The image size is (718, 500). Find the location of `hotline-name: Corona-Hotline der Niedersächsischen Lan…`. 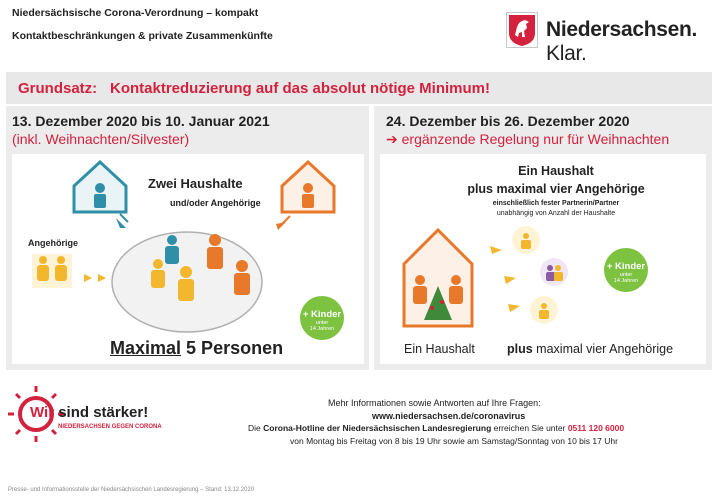

hotline-name: Corona-Hotline der Niedersächsischen Lan… is located at coordinates (377, 428).